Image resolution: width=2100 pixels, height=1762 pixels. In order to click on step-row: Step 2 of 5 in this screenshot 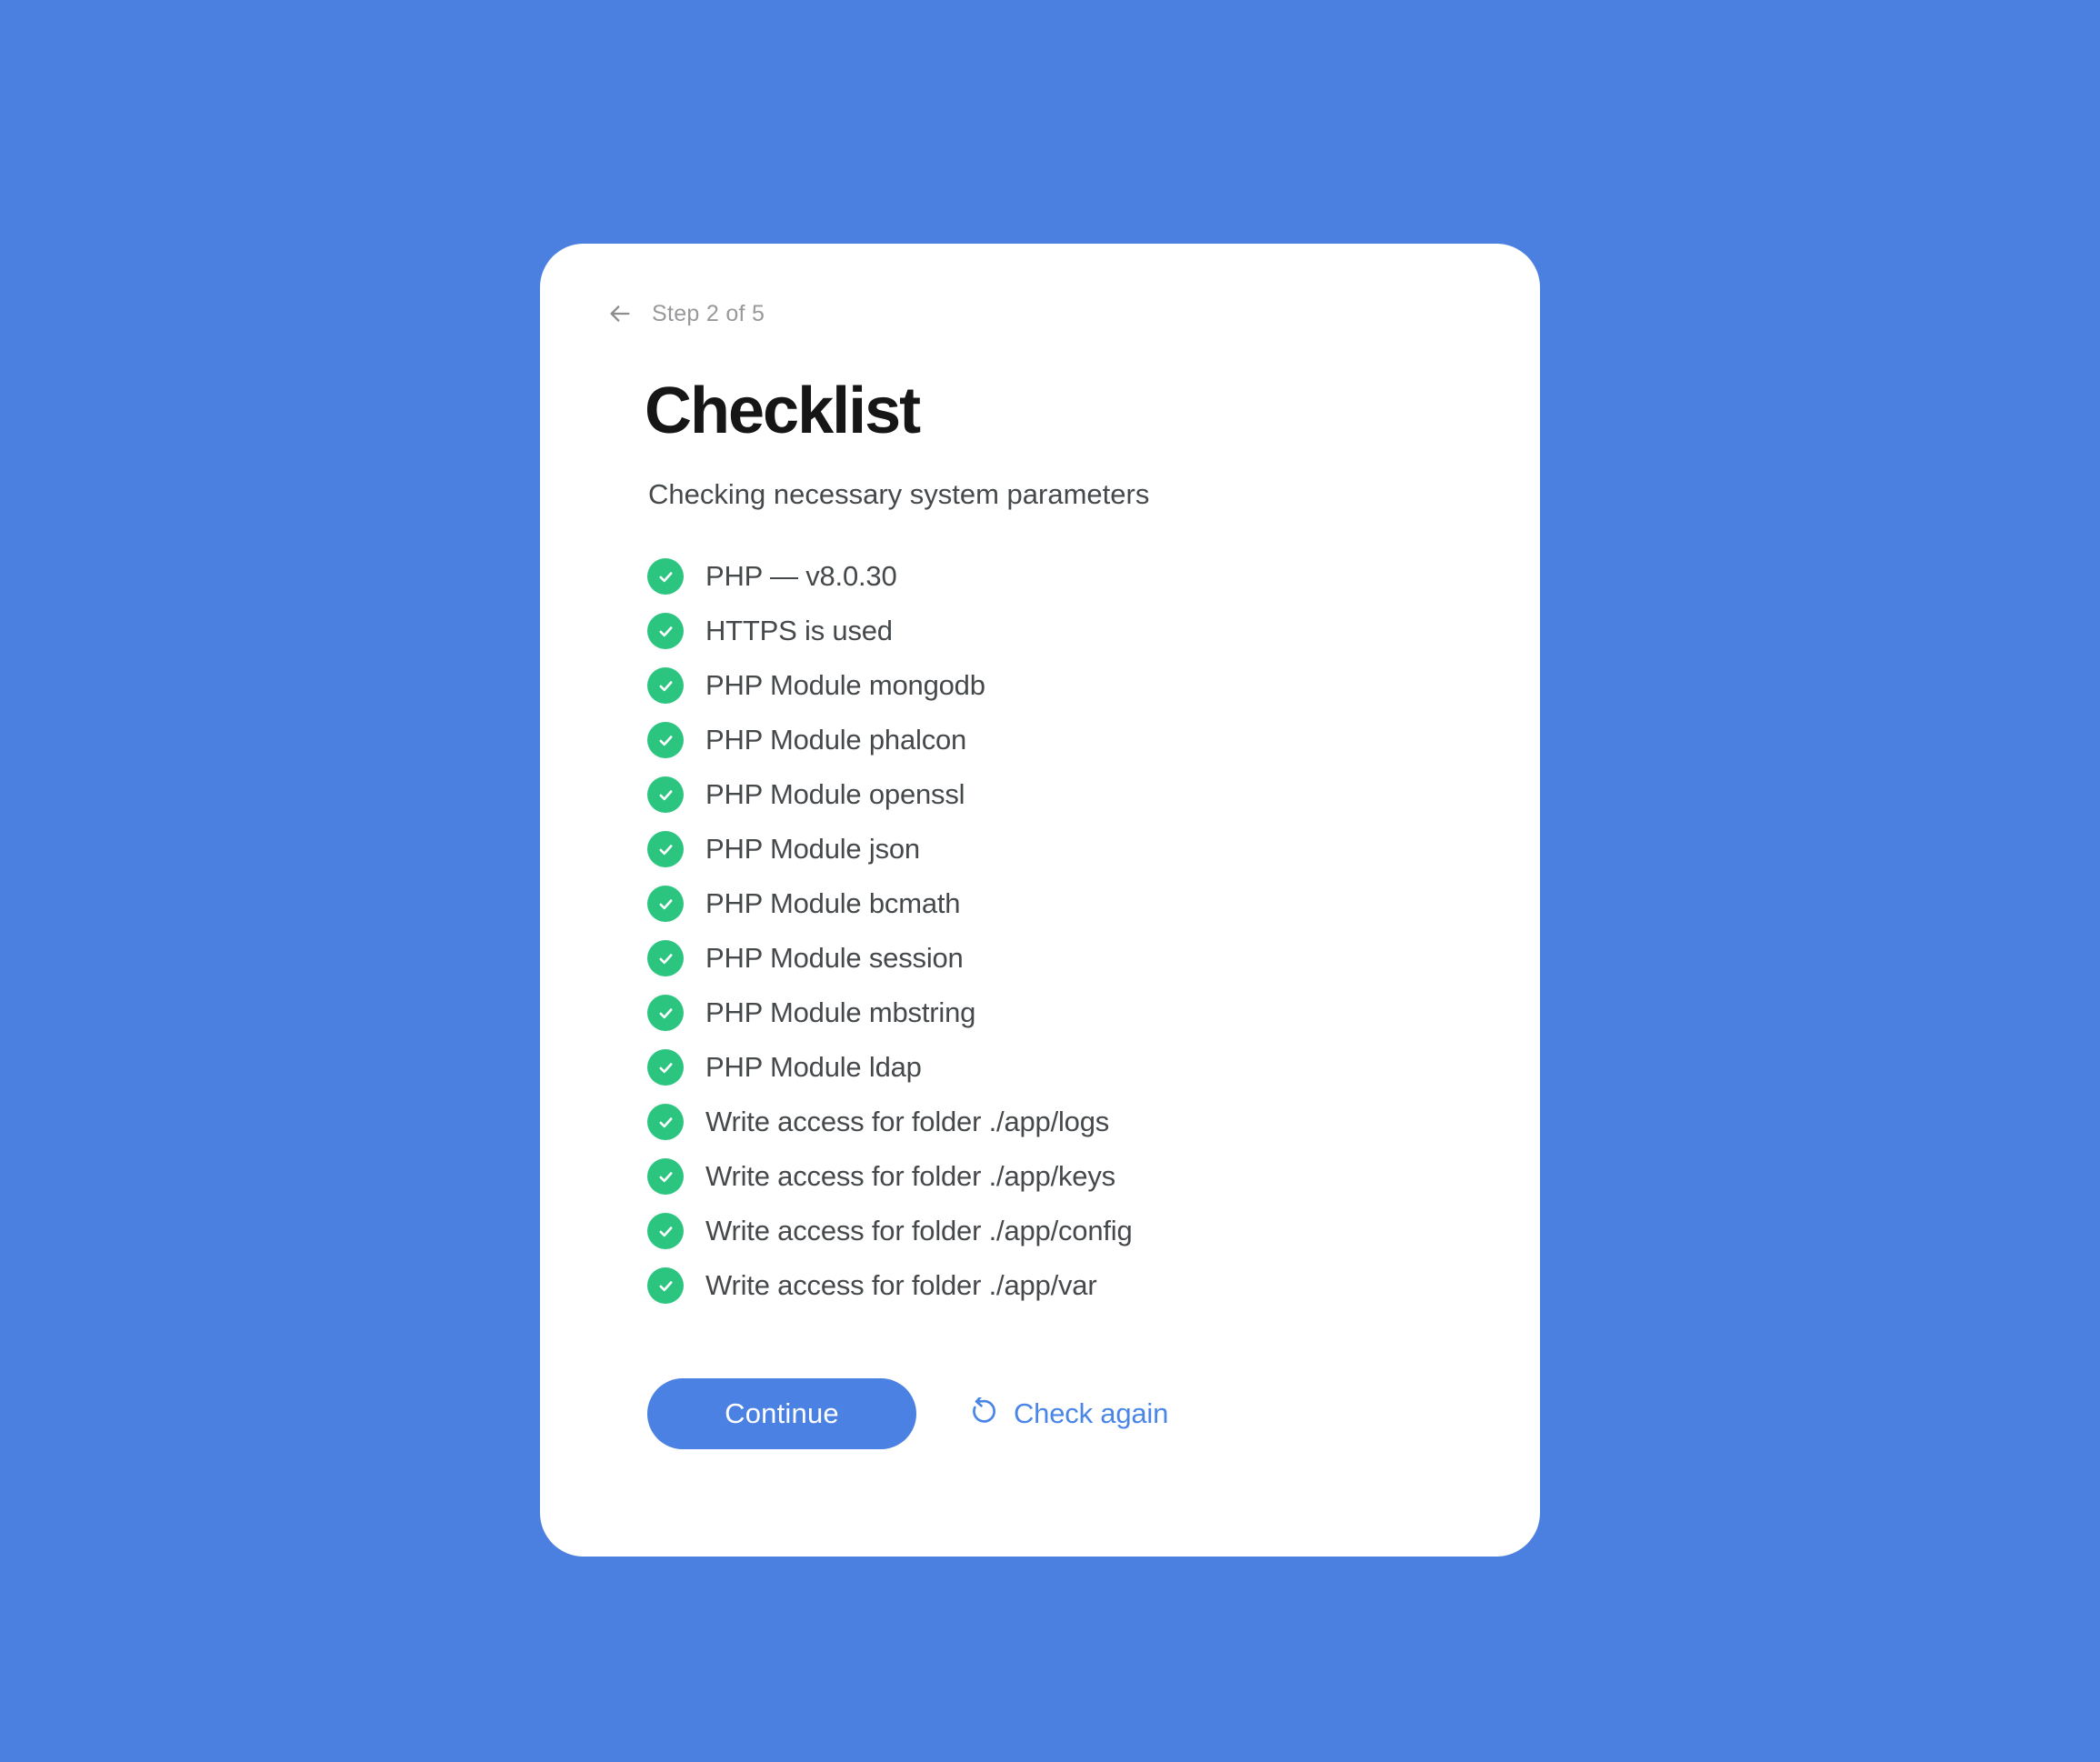, I will do `click(685, 313)`.